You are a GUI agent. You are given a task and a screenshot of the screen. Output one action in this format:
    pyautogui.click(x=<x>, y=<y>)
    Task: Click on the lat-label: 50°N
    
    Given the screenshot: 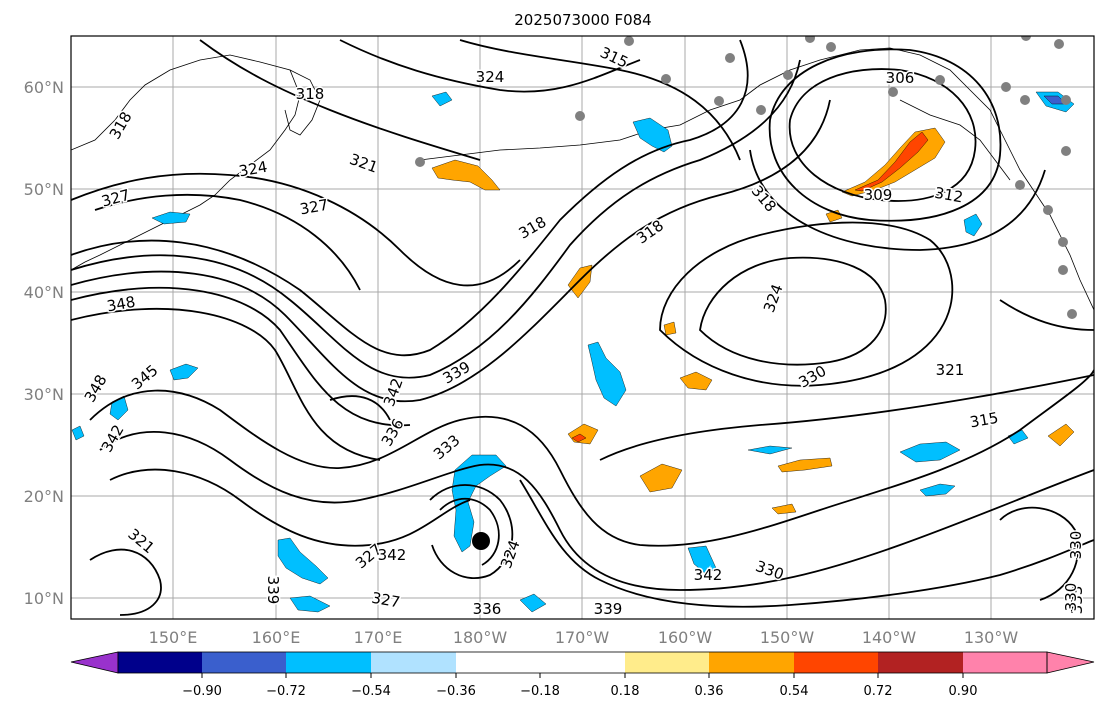 What is the action you would take?
    pyautogui.click(x=44, y=189)
    